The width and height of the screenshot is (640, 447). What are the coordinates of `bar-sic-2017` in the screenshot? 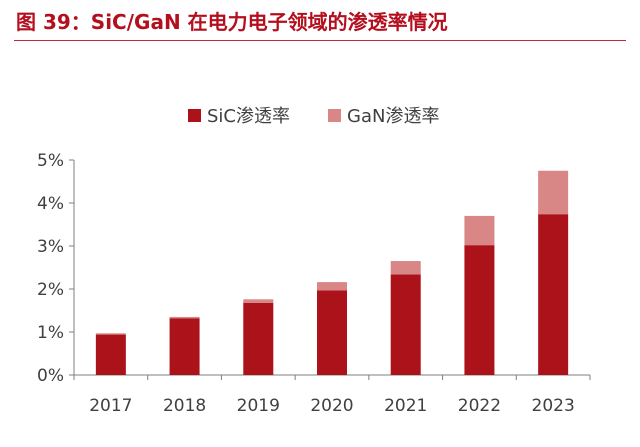 It's located at (110, 354).